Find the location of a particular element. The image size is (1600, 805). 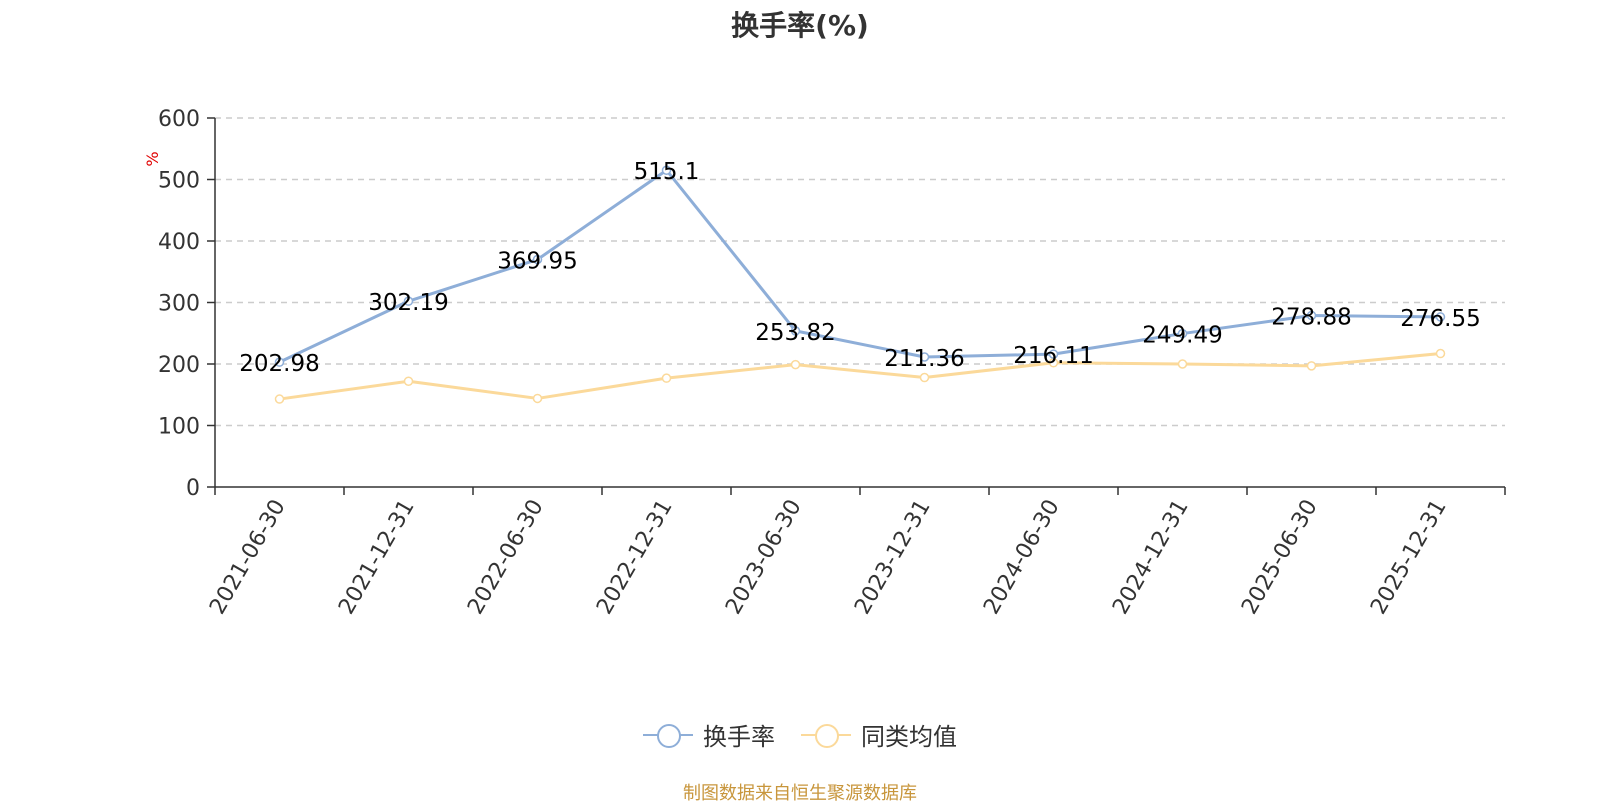

y-tick-label: 400 is located at coordinates (179, 242).